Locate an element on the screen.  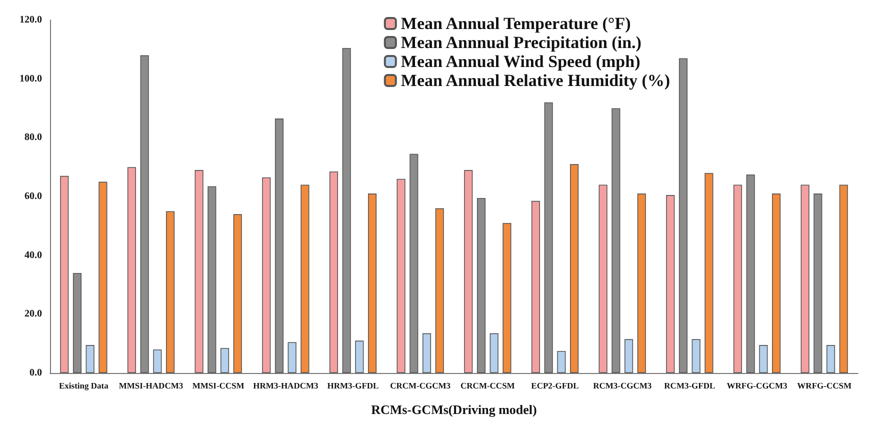
legend-label: Mean Annual Wind Speed (mph) is located at coordinates (520, 61).